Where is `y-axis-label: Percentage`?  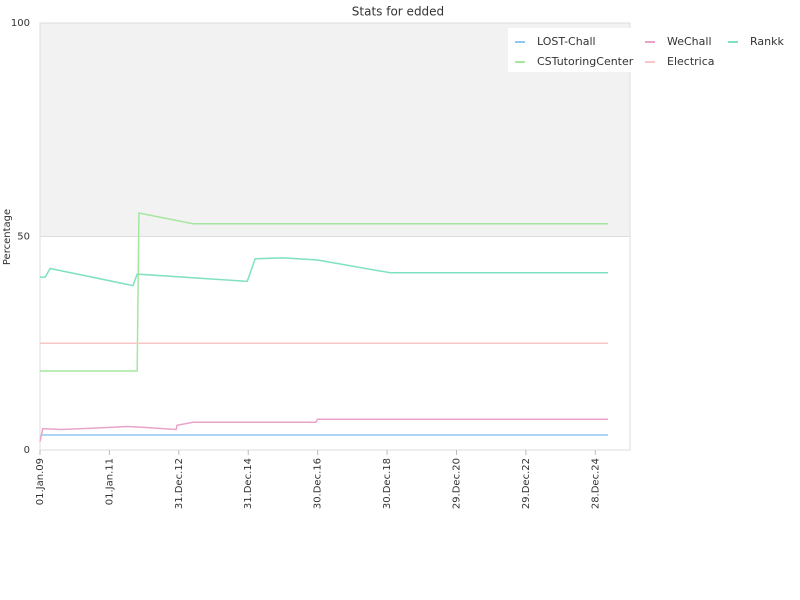 y-axis-label: Percentage is located at coordinates (7, 237).